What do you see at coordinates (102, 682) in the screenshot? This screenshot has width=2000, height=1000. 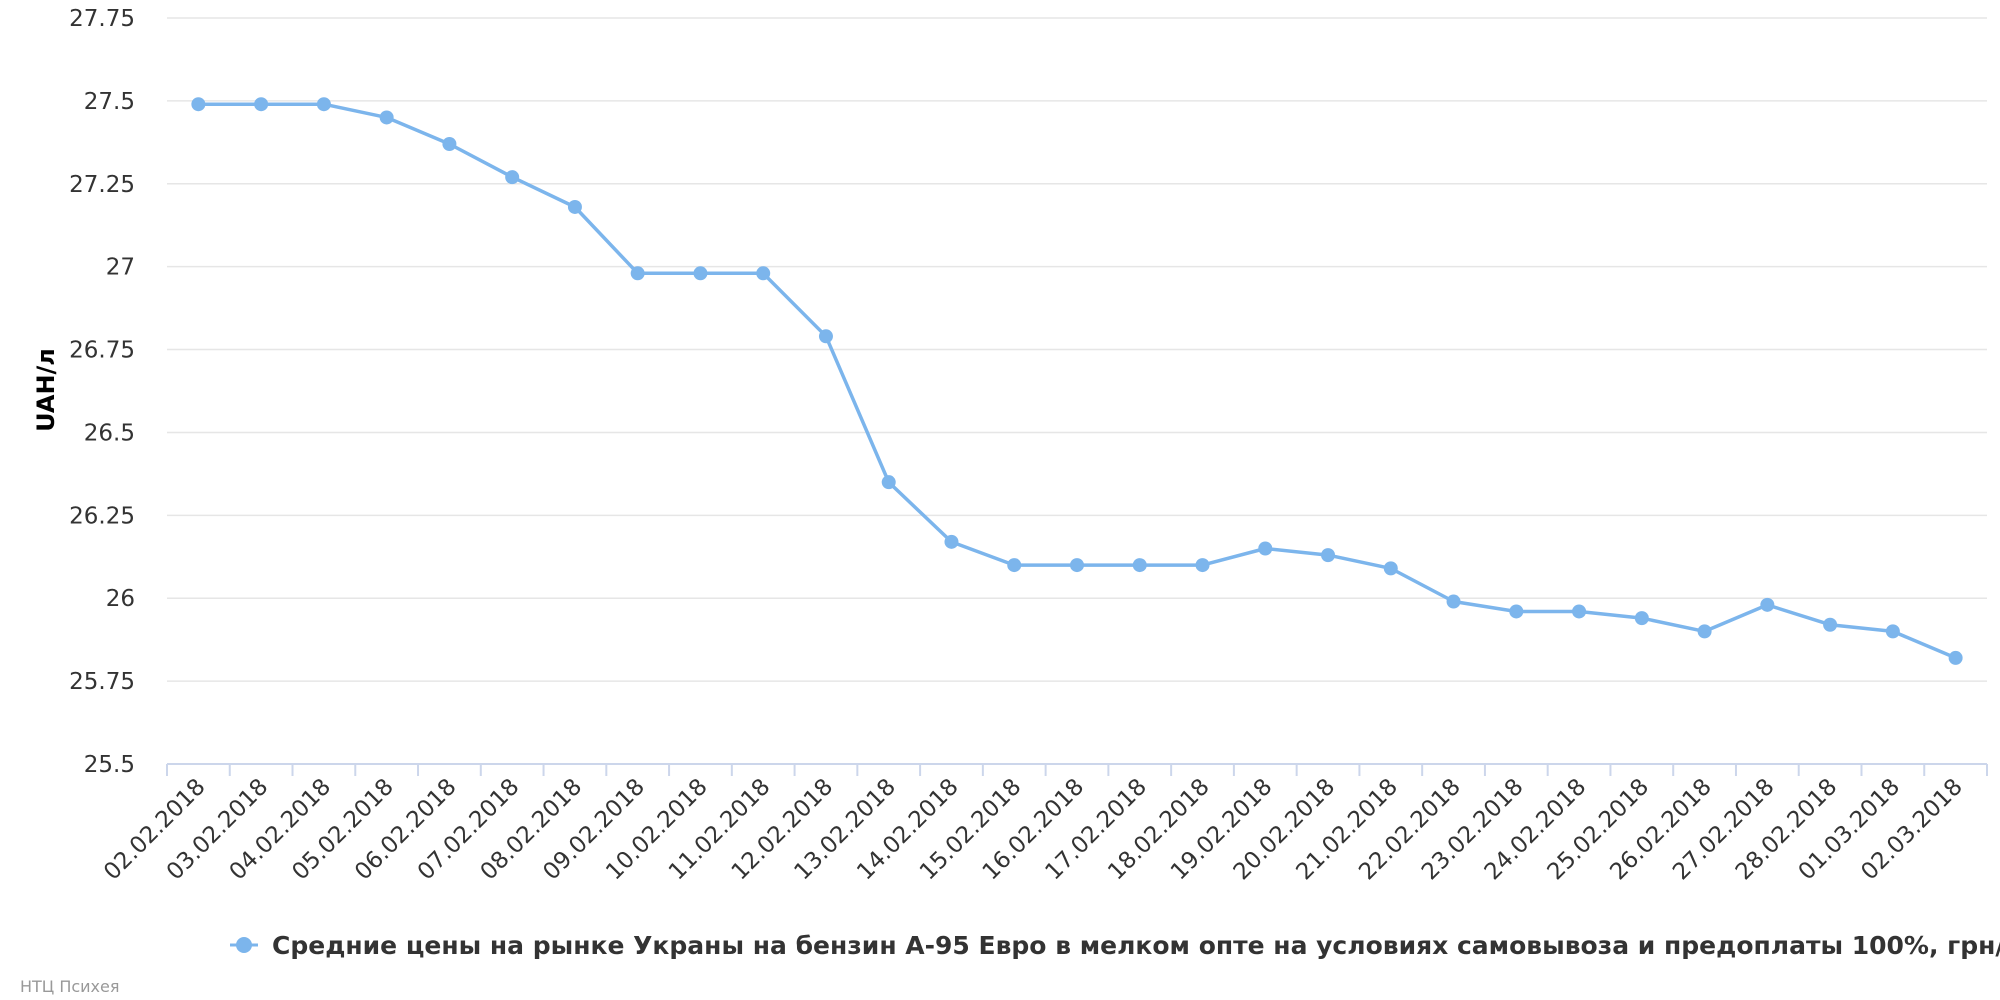 I see `y-tick-label: 25.75` at bounding box center [102, 682].